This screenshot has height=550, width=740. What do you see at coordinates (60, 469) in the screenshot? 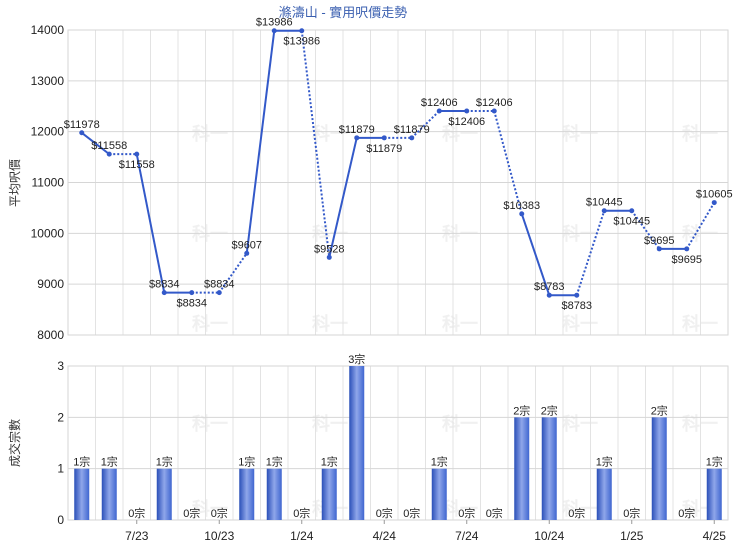
I see `volume-y-tick-label: 1` at bounding box center [60, 469].